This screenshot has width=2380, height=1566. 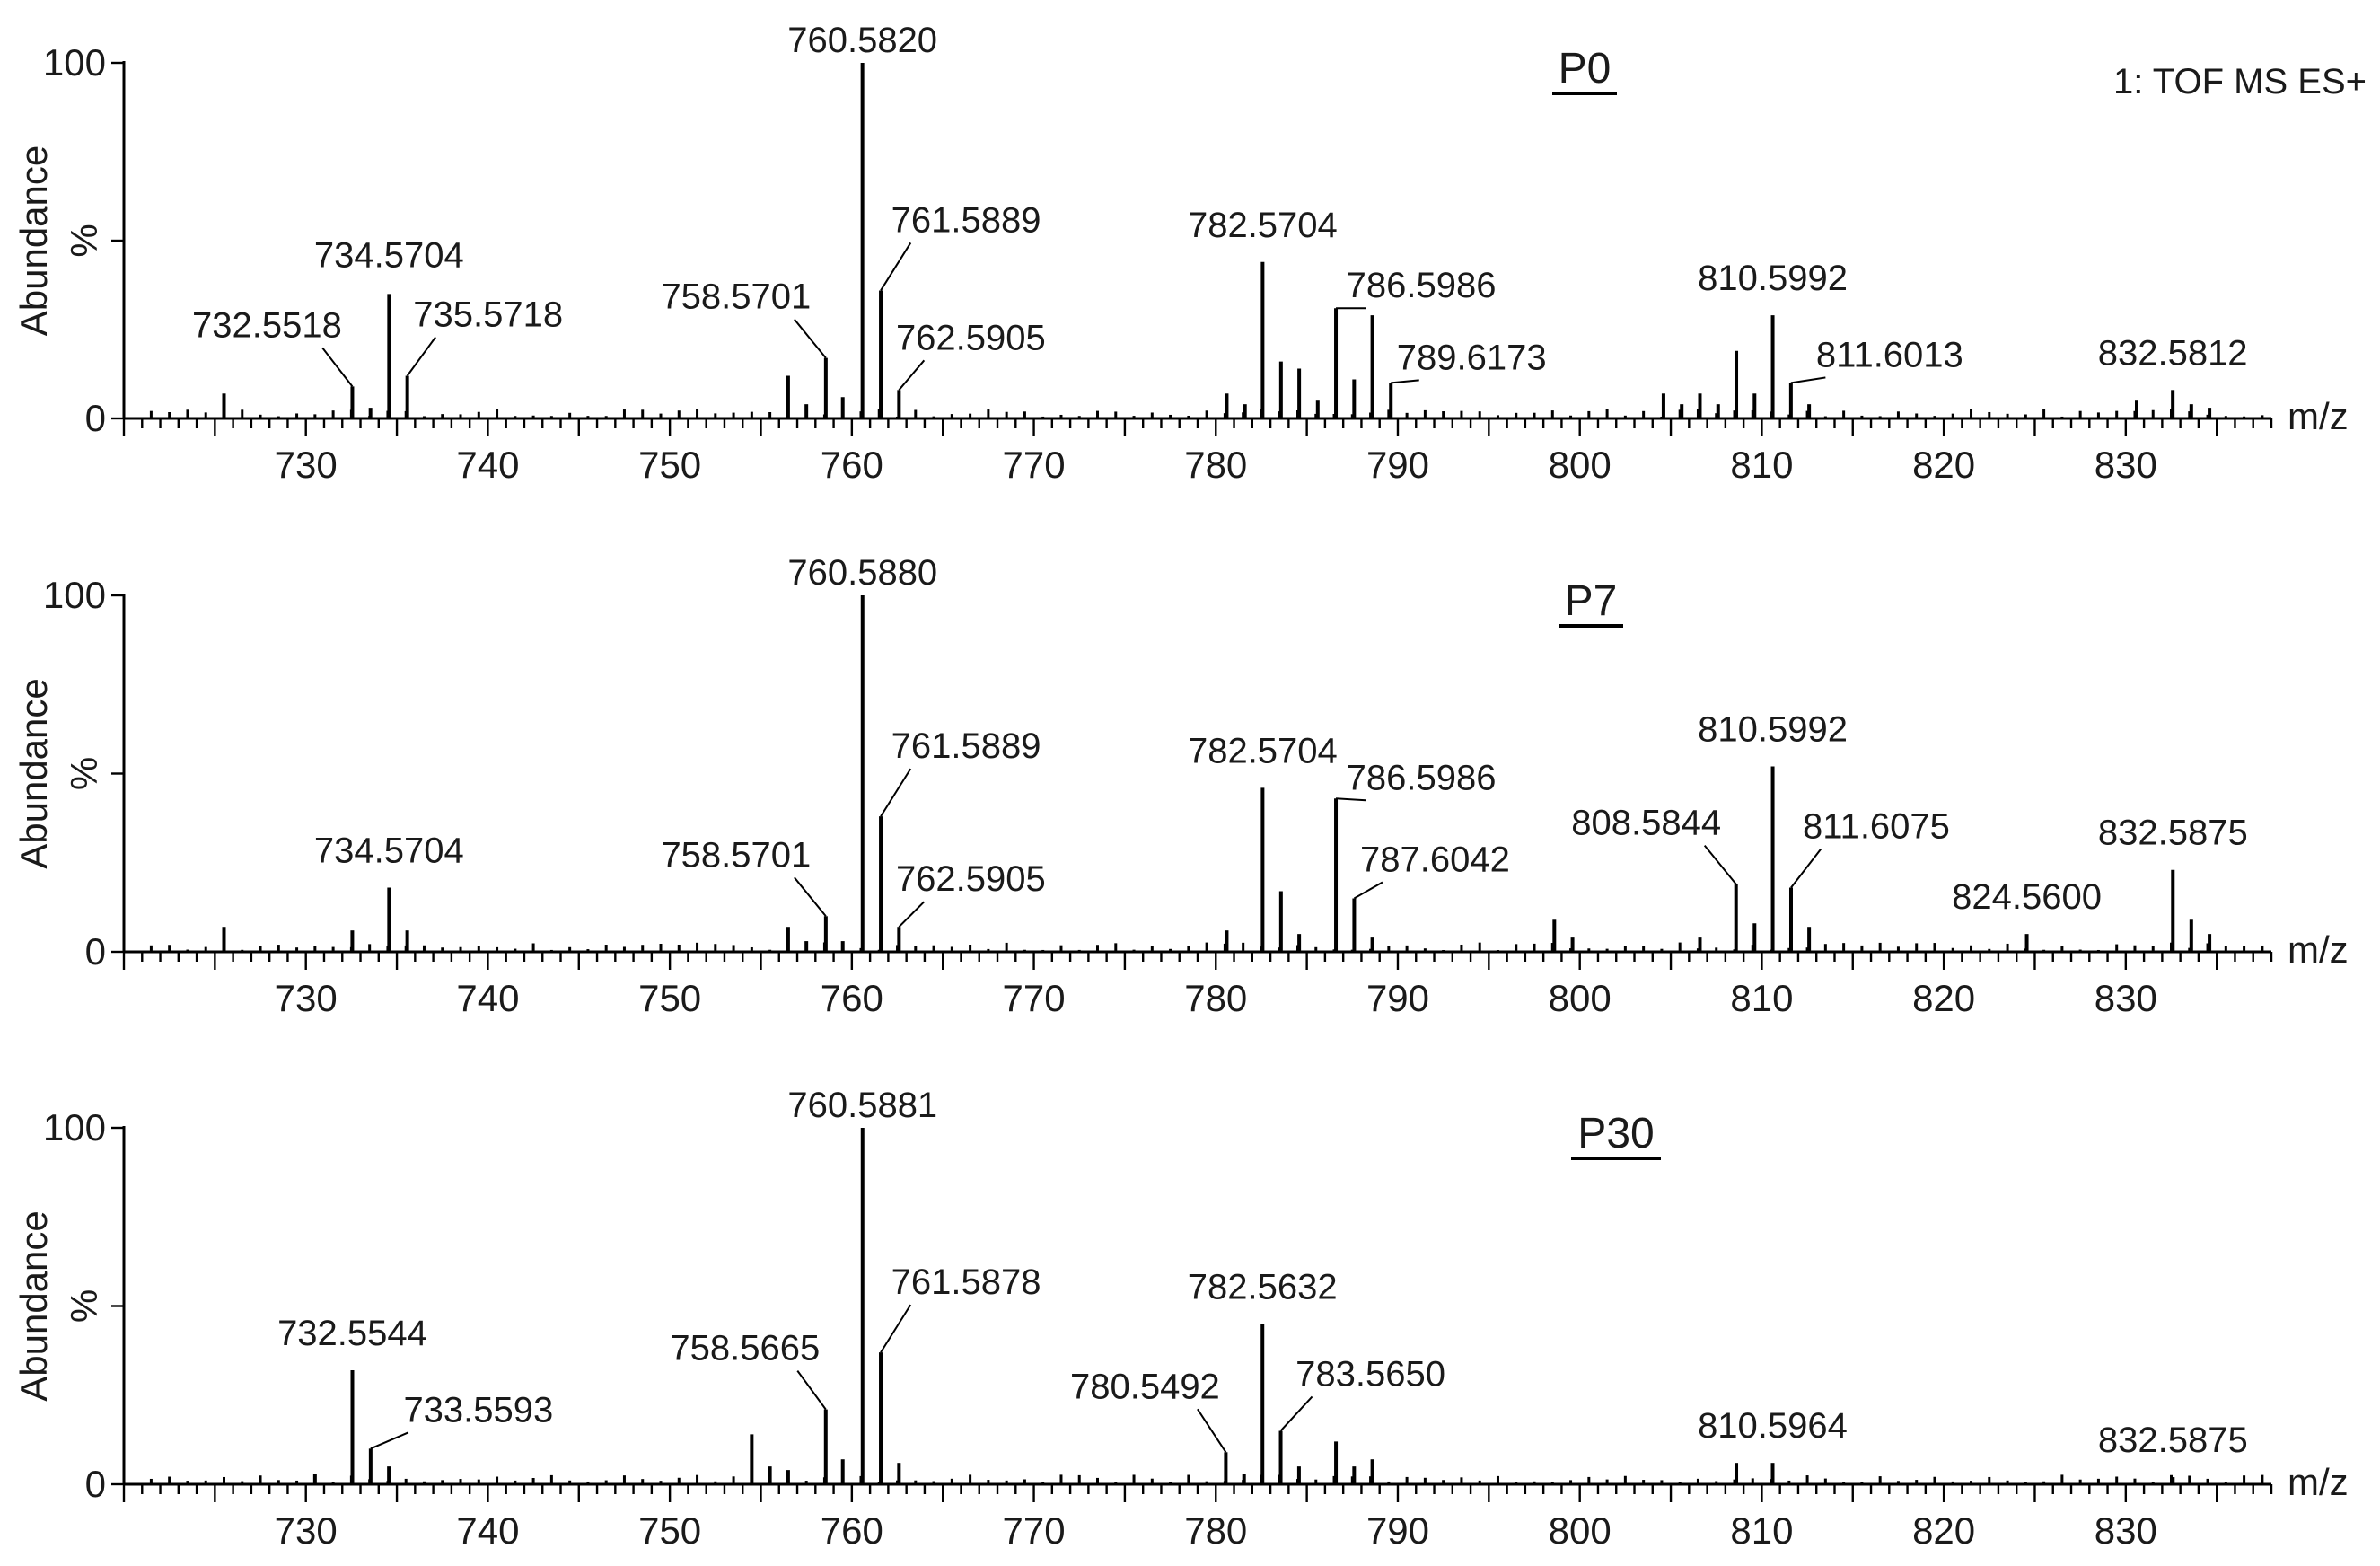 I want to click on peak-label: 761.5878, so click(x=966, y=1282).